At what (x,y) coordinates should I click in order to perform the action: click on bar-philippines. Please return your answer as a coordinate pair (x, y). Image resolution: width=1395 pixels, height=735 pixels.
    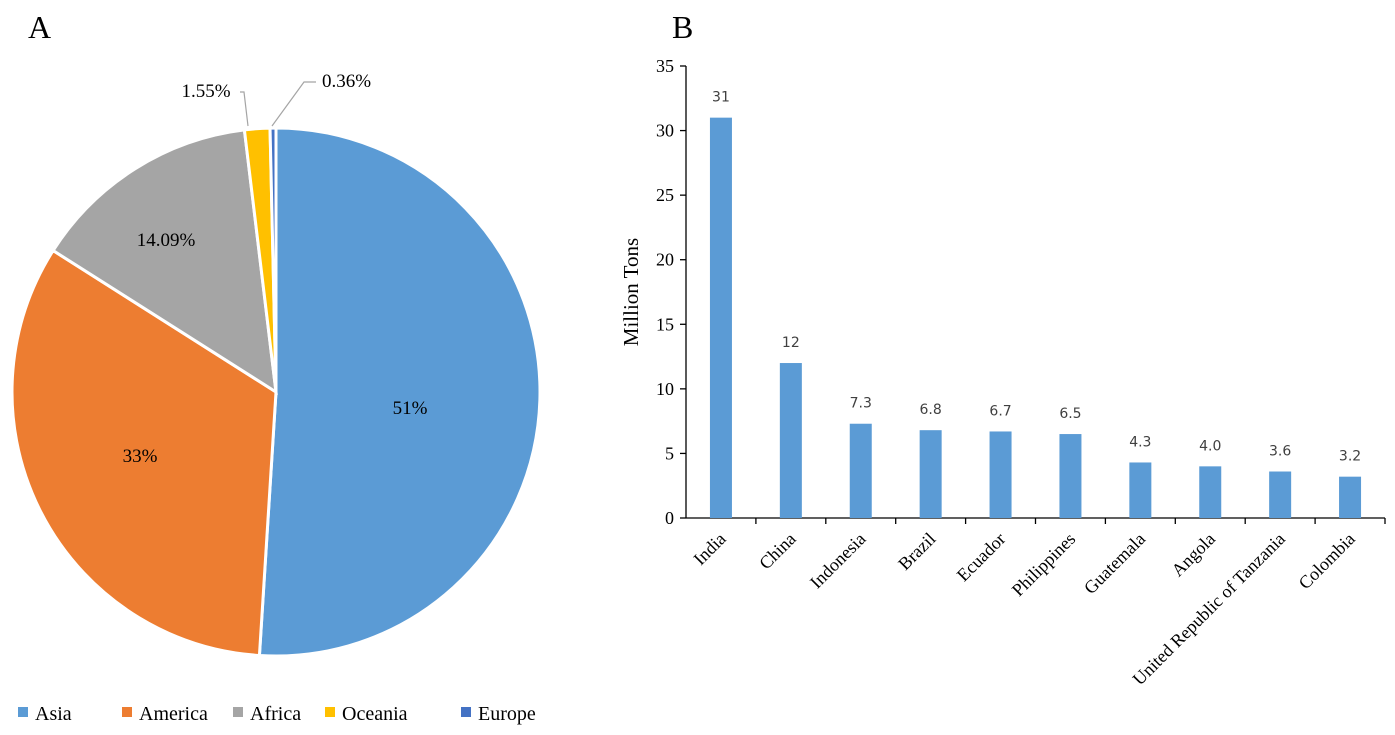
    Looking at the image, I should click on (1070, 476).